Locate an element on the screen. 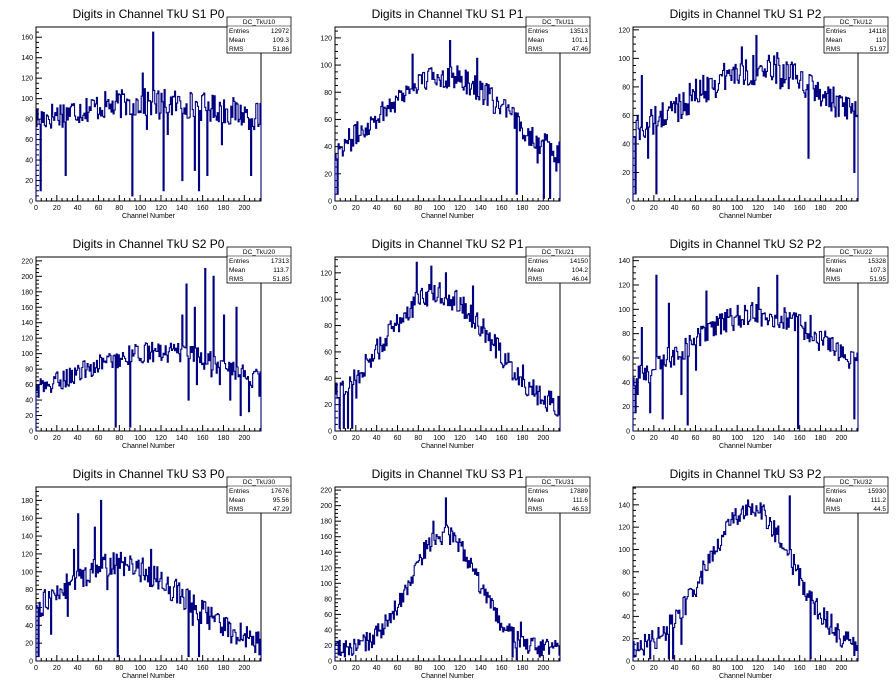 This screenshot has height=690, width=896. chart-title: Digits in Channel TkU S1 P2 is located at coordinates (746, 14).